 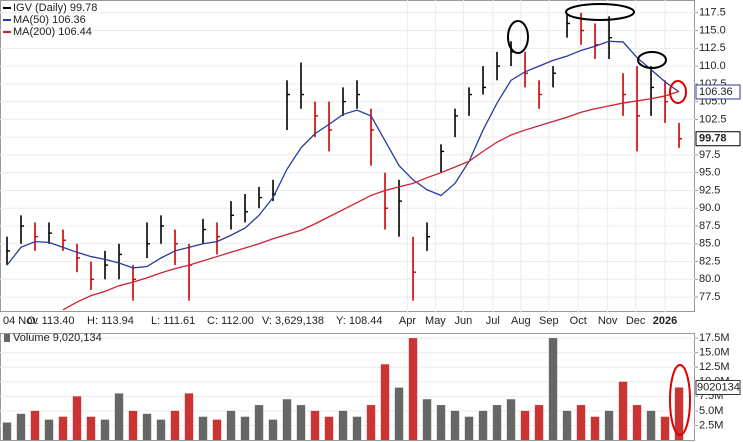 What do you see at coordinates (52, 32) in the screenshot?
I see `legend-label: MA(200) 106.44` at bounding box center [52, 32].